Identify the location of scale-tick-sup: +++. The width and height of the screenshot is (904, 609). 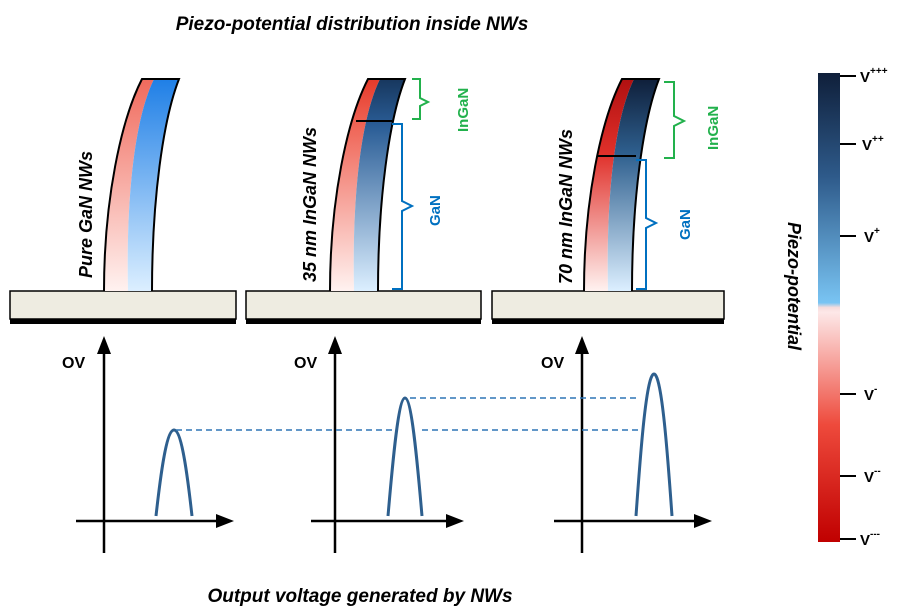
(879, 71).